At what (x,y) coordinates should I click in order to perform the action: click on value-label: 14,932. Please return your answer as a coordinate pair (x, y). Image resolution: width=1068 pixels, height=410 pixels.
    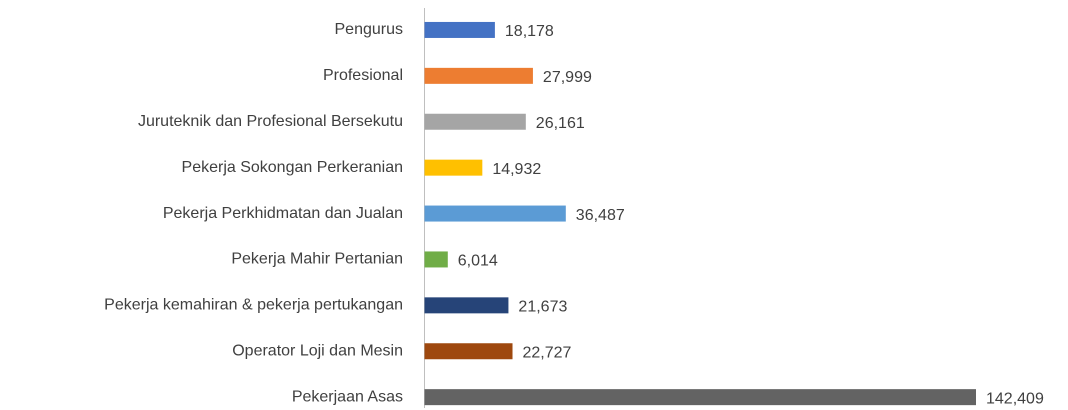
    Looking at the image, I should click on (516, 169).